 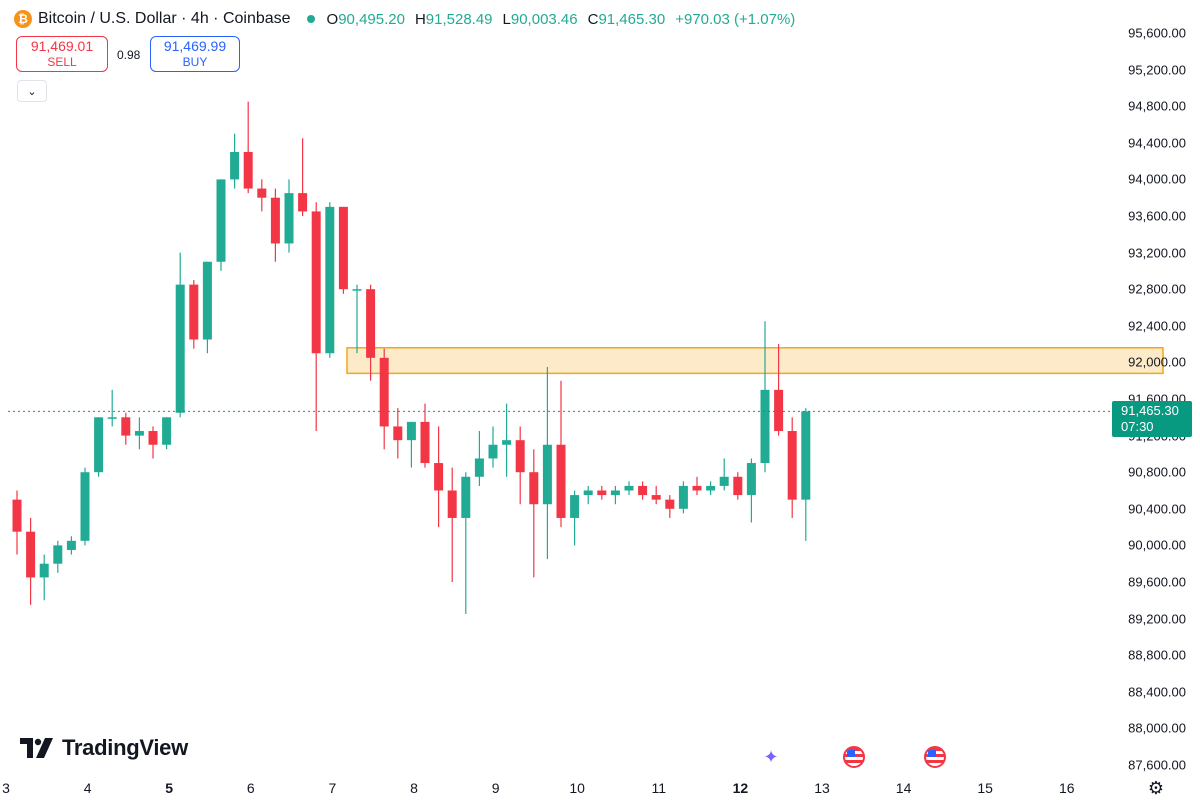 What do you see at coordinates (332, 19) in the screenshot?
I see `open-label: O` at bounding box center [332, 19].